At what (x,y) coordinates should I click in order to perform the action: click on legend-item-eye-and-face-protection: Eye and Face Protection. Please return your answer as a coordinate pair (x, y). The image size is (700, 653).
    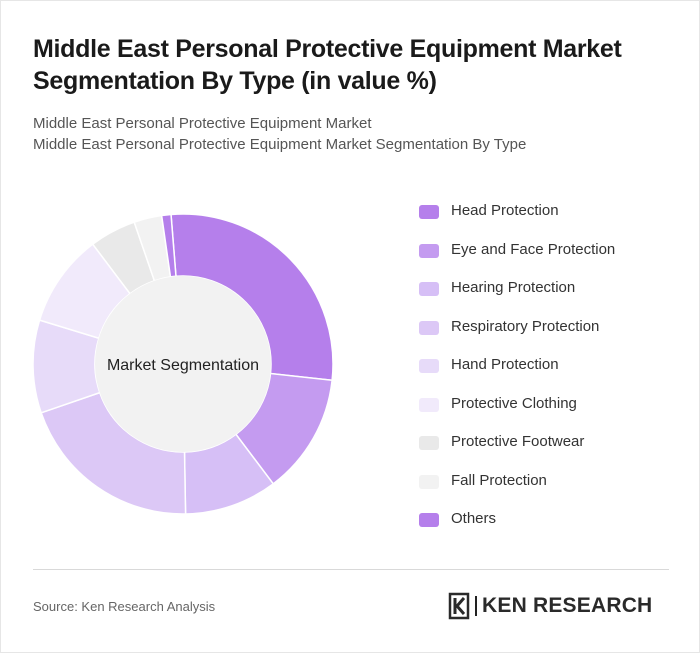
    Looking at the image, I should click on (549, 250).